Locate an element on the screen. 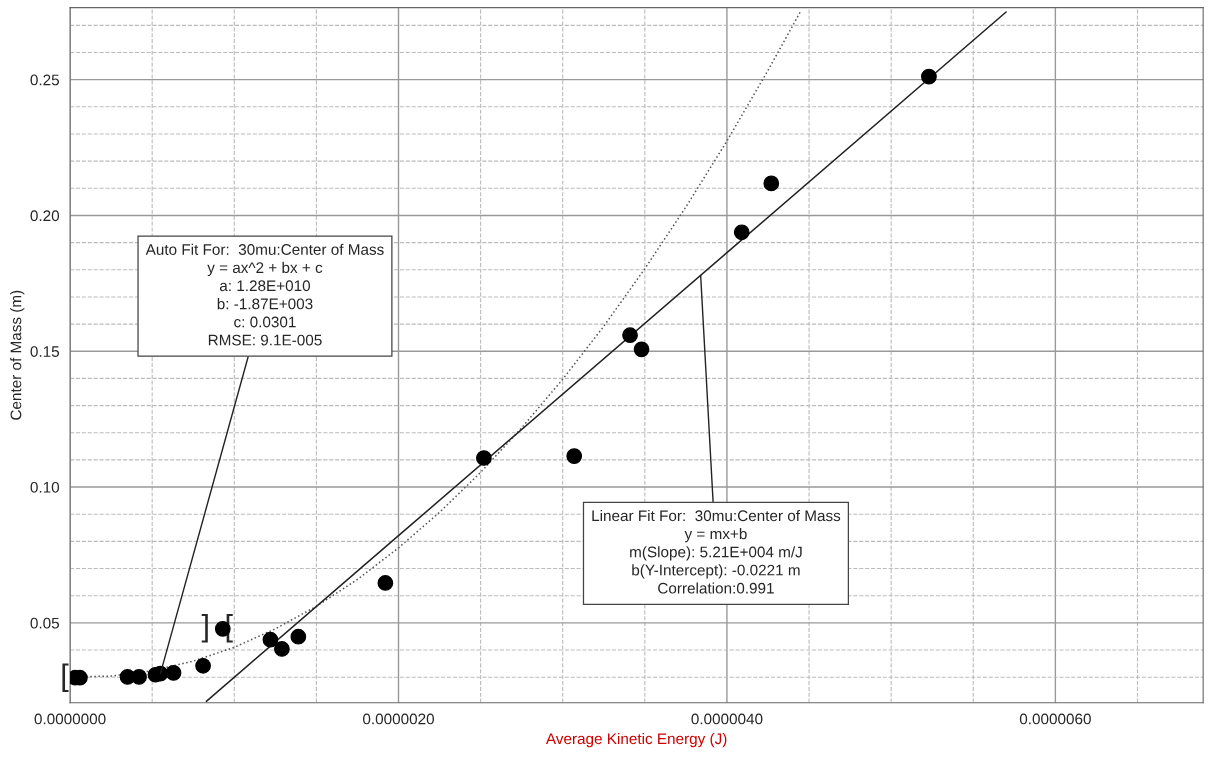  x-tick-label: 0.0000040 is located at coordinates (727, 719).